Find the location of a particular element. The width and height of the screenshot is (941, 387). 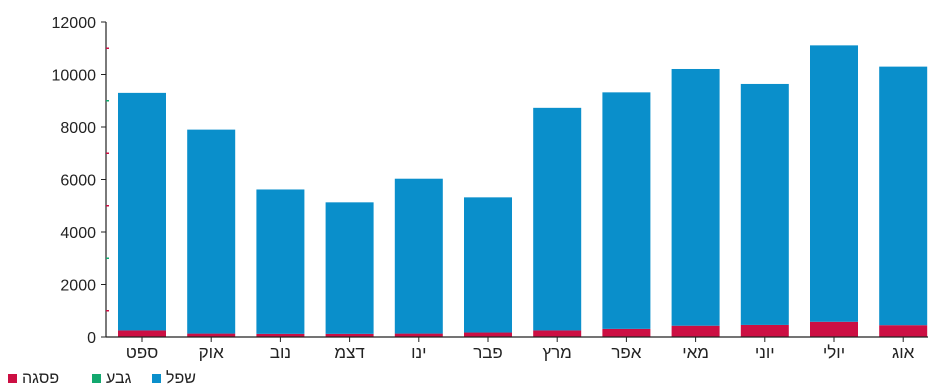

y-axis: 0 2000 4000 6000 8000 10000 12000 is located at coordinates (80, 181).